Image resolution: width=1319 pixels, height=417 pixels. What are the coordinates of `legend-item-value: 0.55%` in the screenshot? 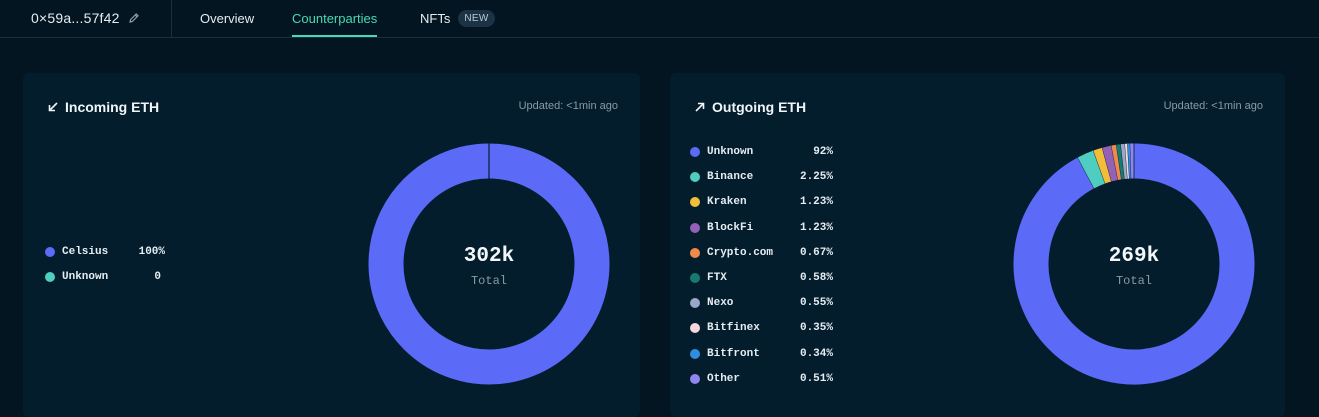 It's located at (816, 303).